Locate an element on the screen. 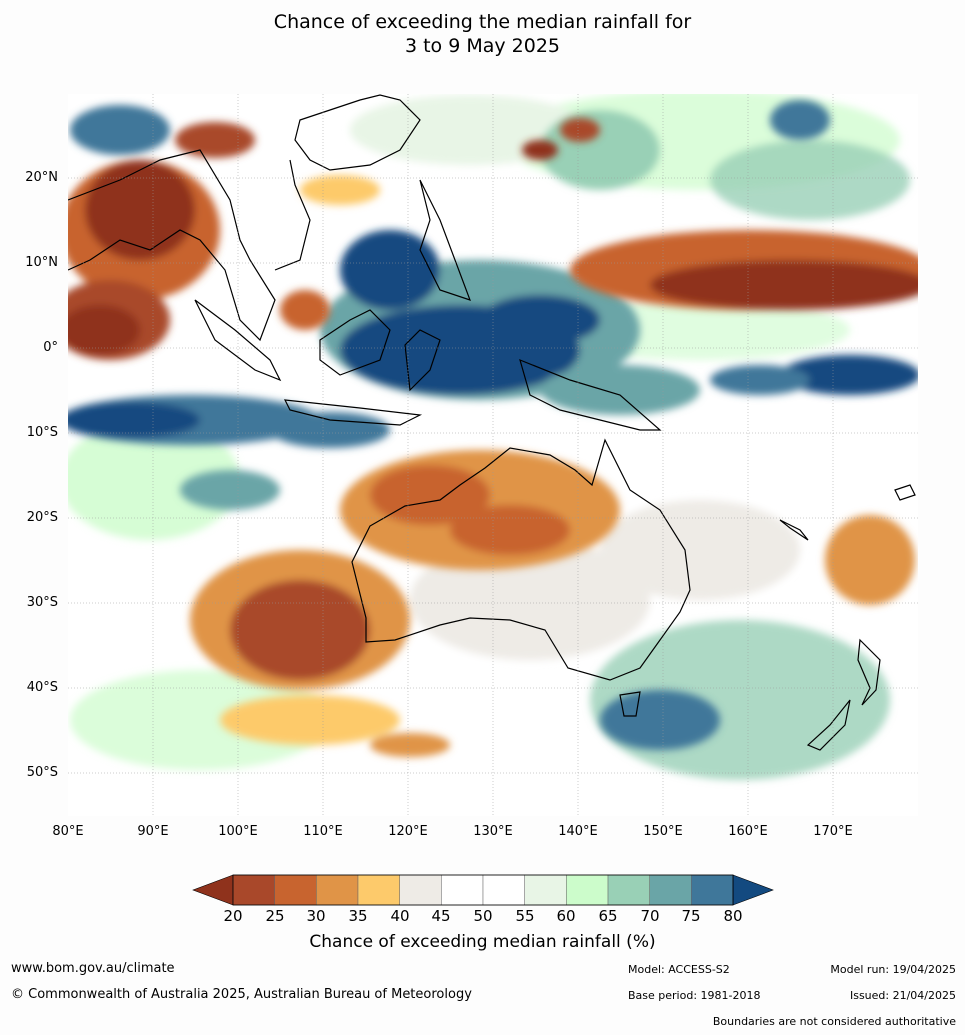 The height and width of the screenshot is (1035, 965). colorbar is located at coordinates (483, 890).